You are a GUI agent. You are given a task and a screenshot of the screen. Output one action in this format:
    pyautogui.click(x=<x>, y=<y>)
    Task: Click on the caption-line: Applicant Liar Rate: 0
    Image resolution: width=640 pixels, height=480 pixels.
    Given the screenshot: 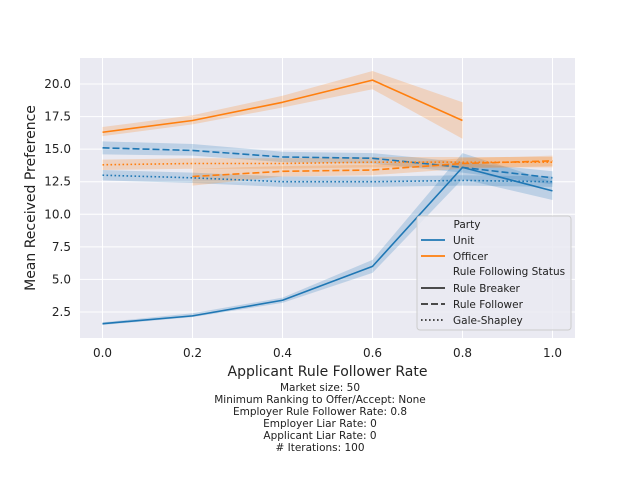 What is the action you would take?
    pyautogui.click(x=320, y=436)
    